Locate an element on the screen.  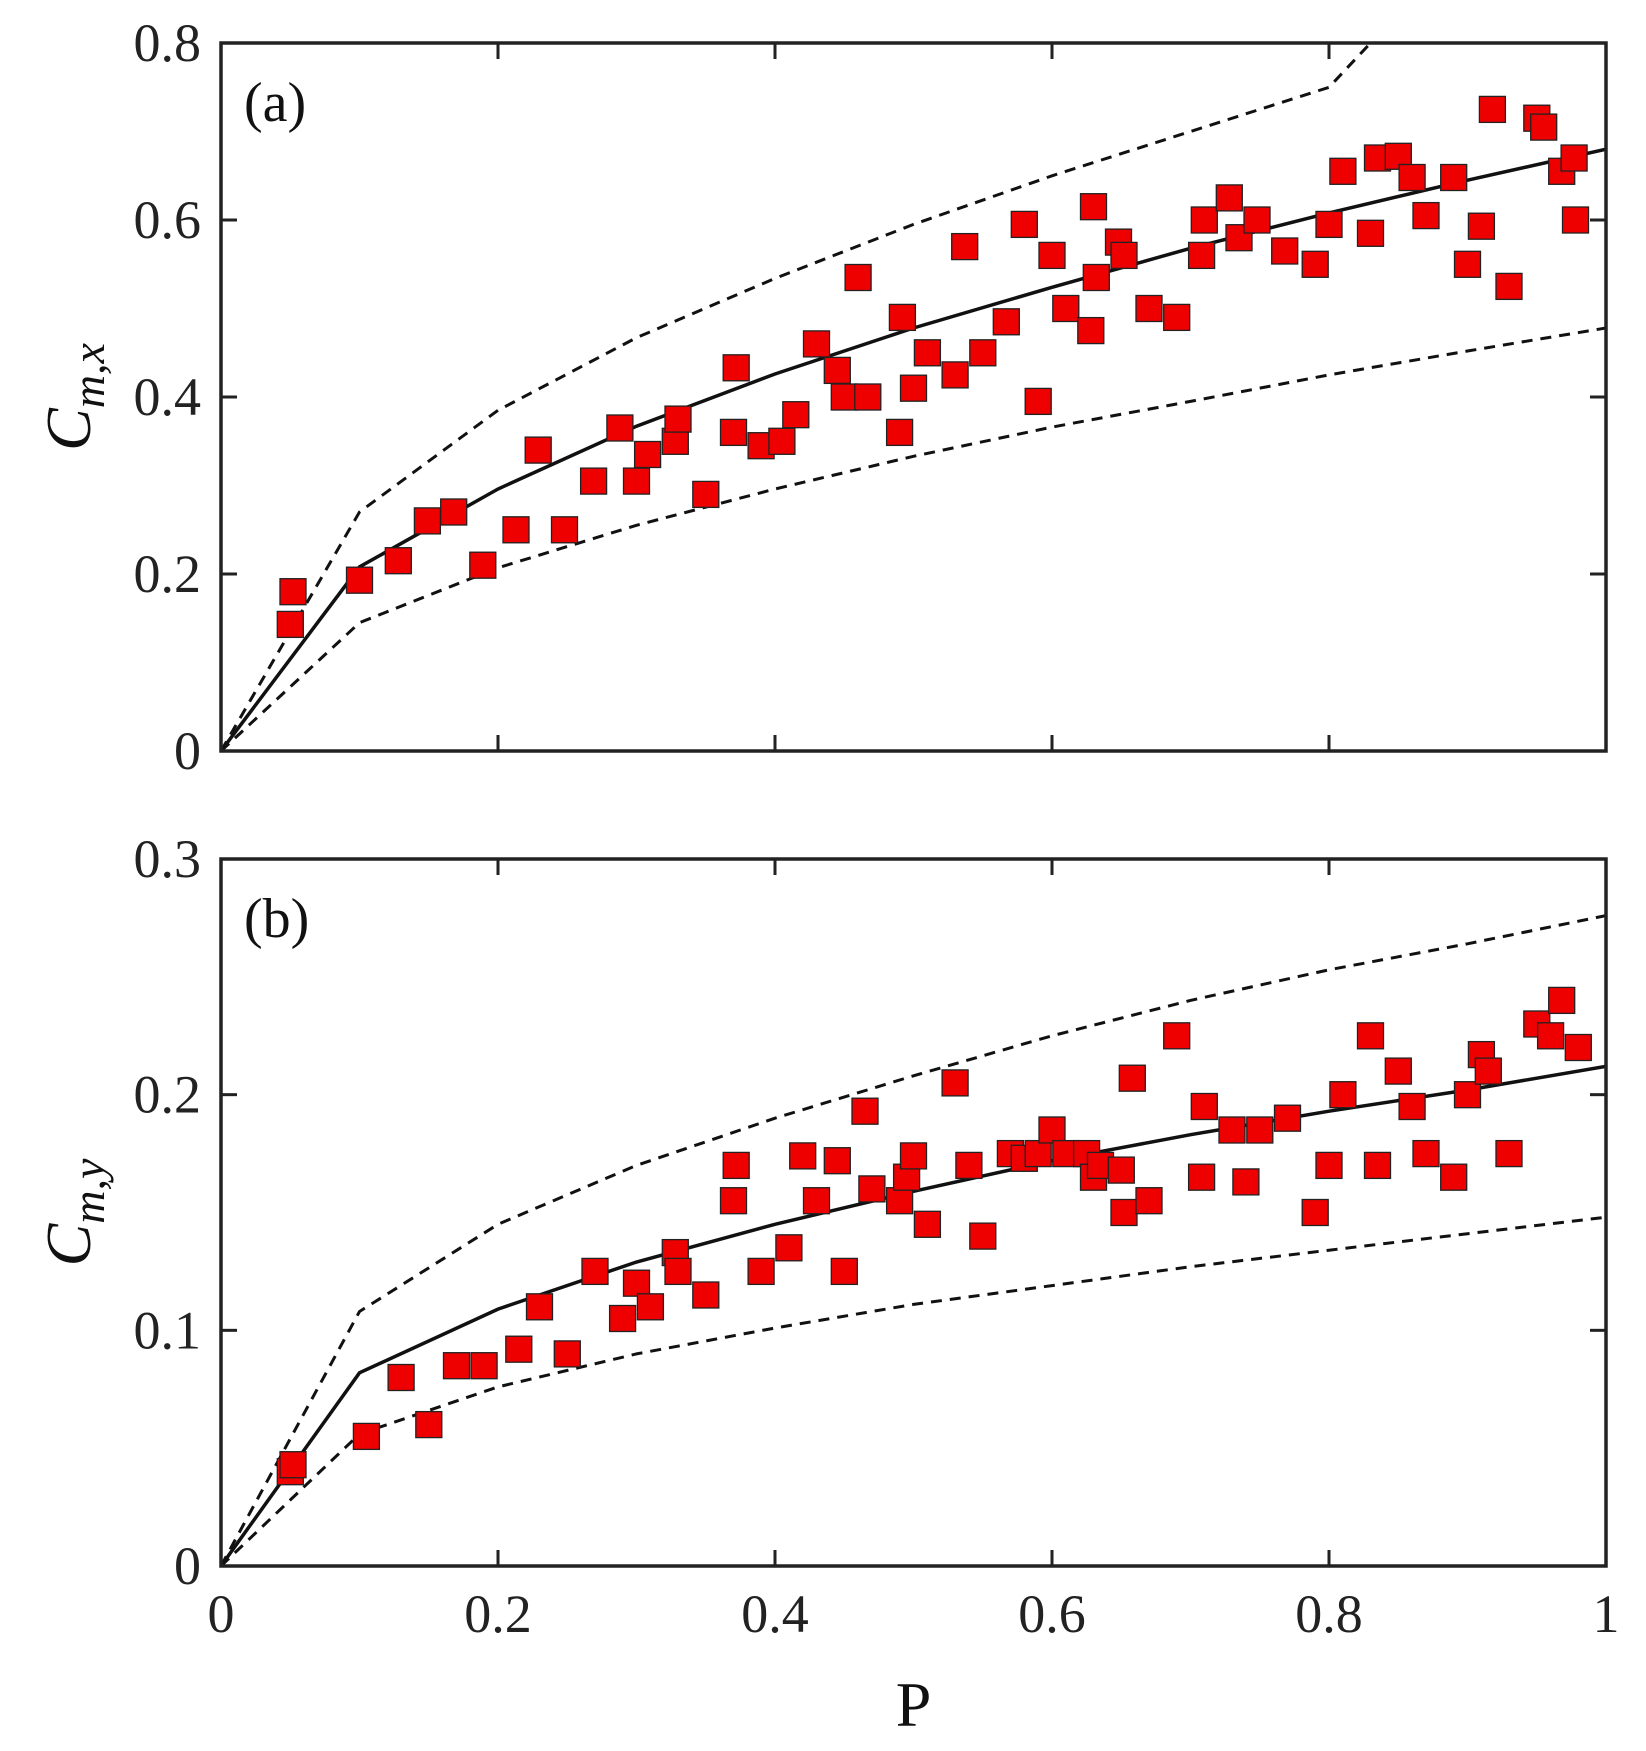
y-axis-title: Cm,x is located at coordinates (73, 397).